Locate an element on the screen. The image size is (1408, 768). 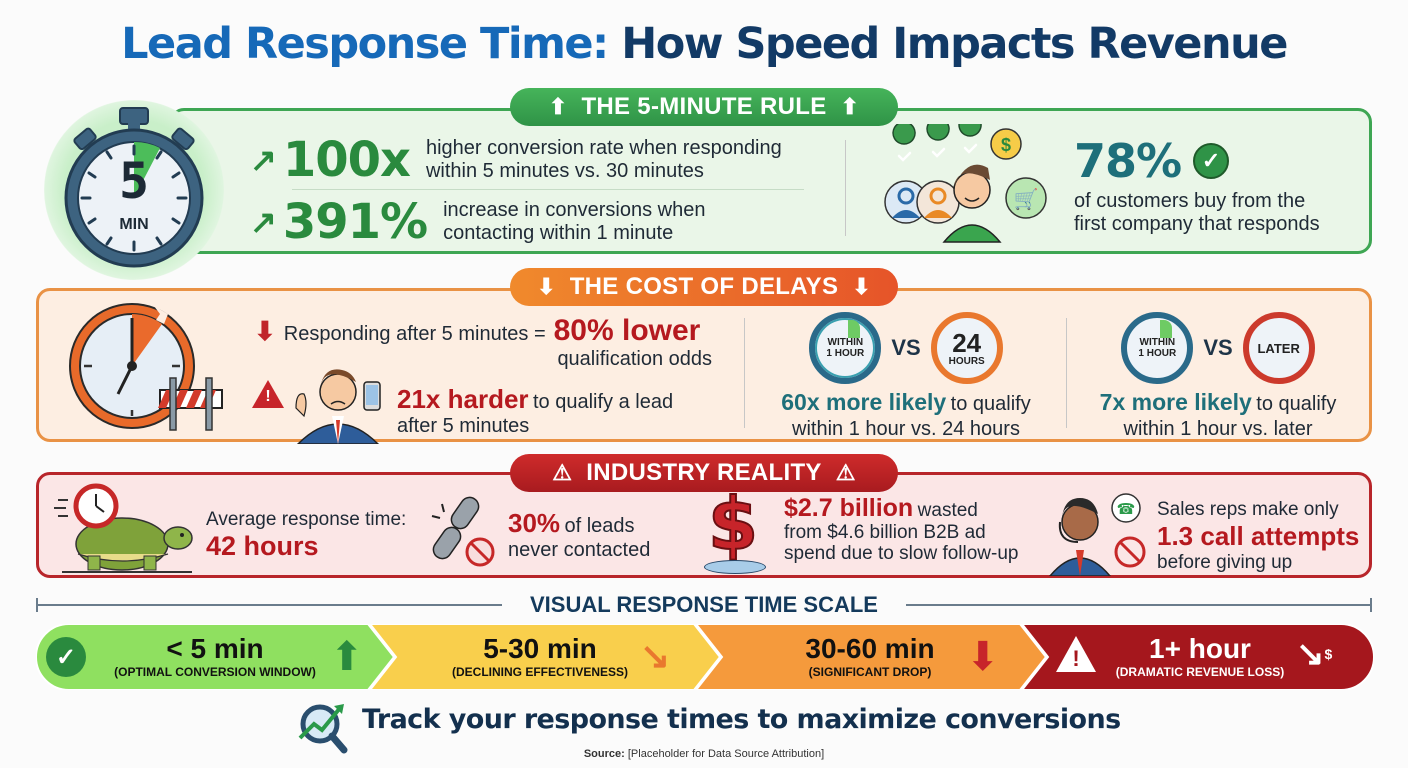
stat-value: 21x harder is located at coordinates (463, 399).